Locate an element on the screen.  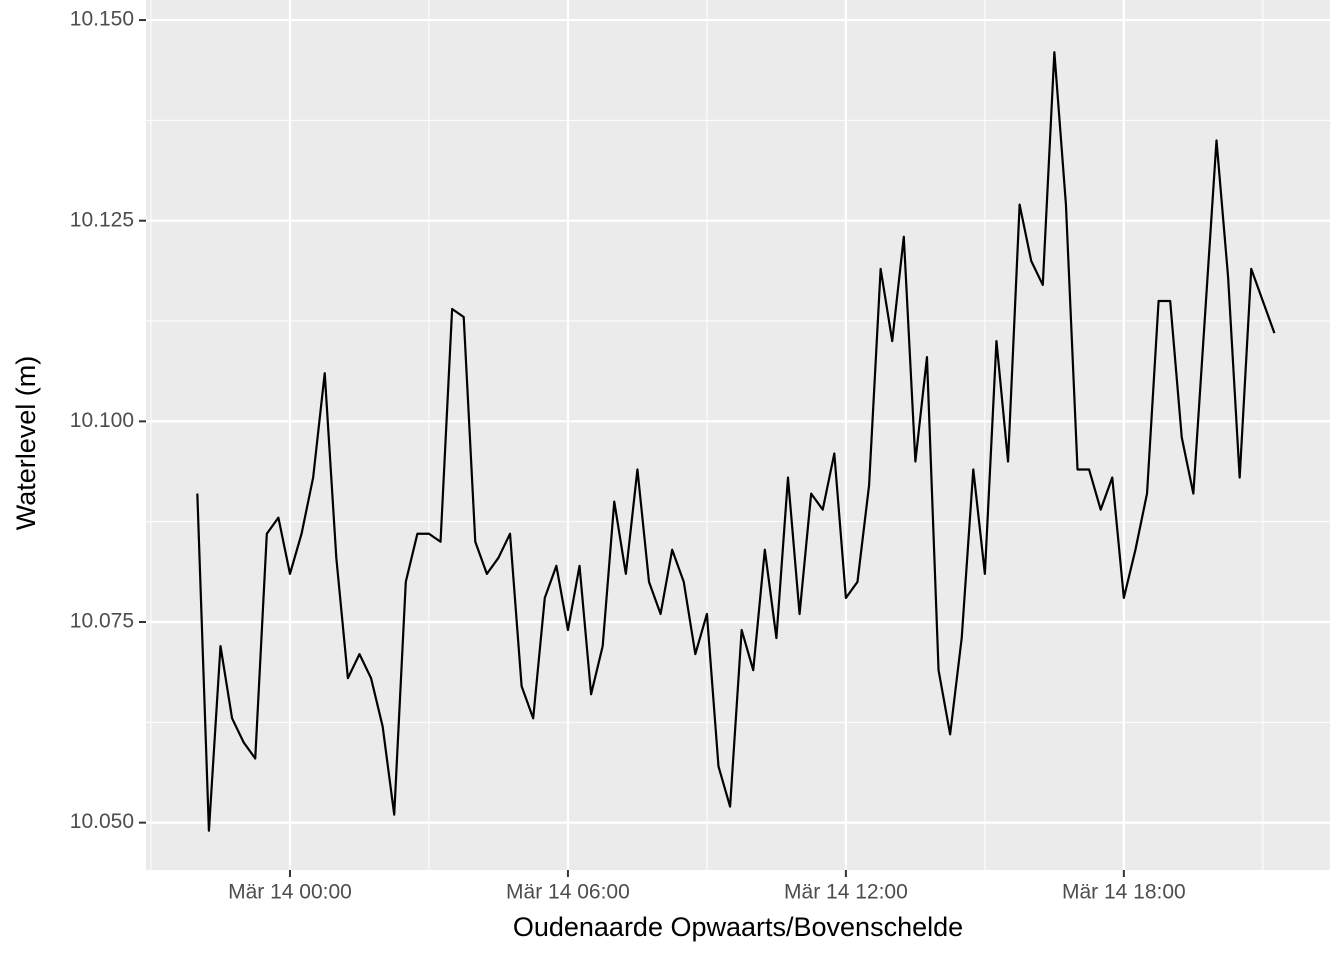
y-axis-title: Waterlevel (m) is located at coordinates (26, 443).